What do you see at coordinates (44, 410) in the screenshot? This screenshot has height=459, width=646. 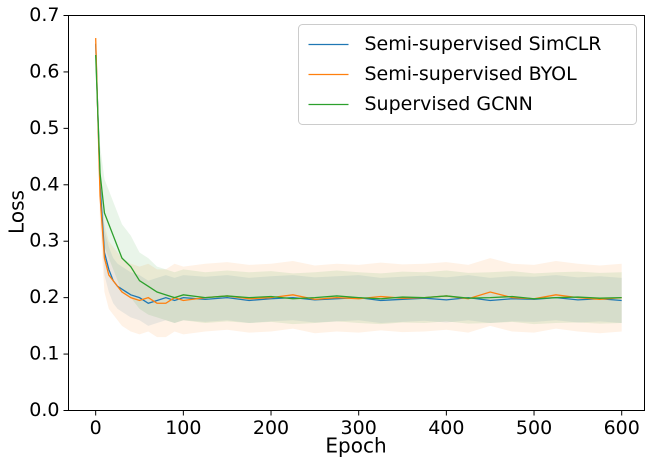 I see `y-tick-label: 0.0` at bounding box center [44, 410].